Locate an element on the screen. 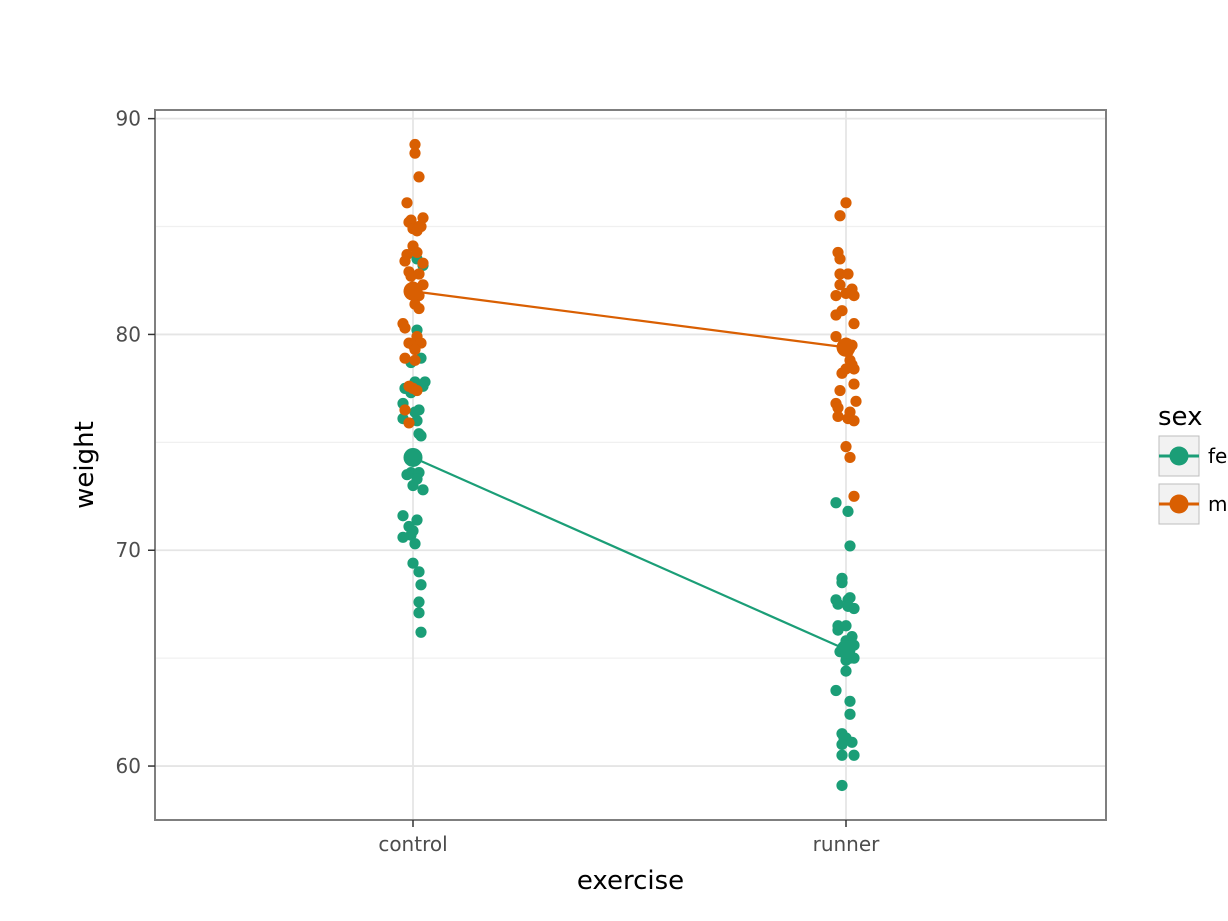 The height and width of the screenshot is (921, 1228). mean-lines is located at coordinates (629, 470).